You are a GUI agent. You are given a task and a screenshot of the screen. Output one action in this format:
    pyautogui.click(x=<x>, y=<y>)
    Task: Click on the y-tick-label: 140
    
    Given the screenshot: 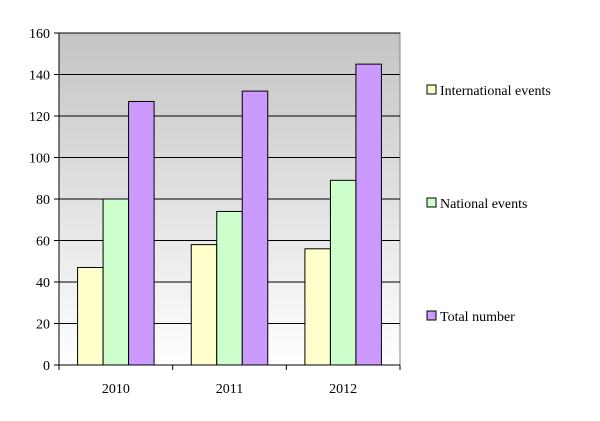 What is the action you would take?
    pyautogui.click(x=39, y=76)
    